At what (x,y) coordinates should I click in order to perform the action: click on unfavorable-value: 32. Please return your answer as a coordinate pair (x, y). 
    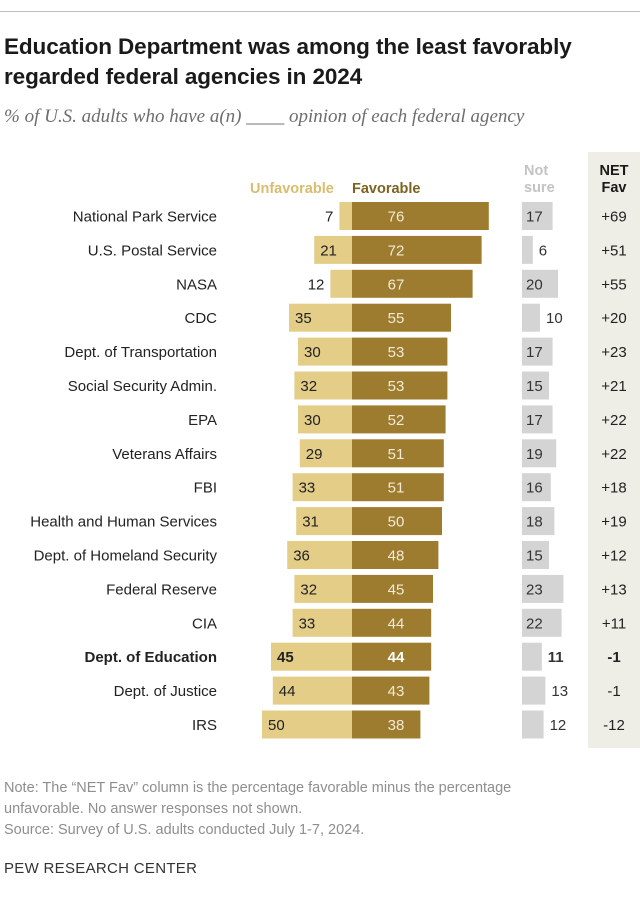
    Looking at the image, I should click on (308, 589).